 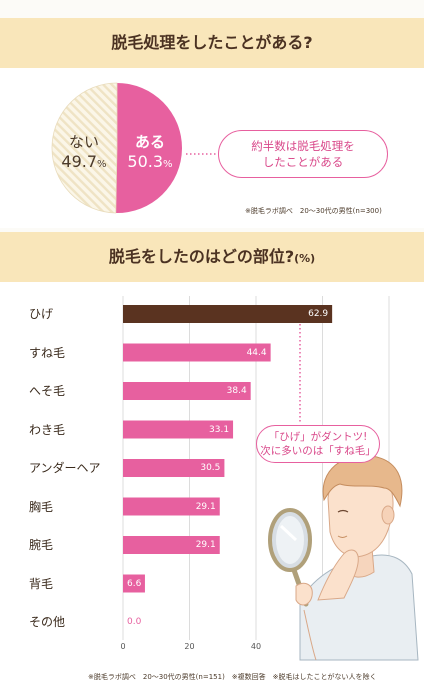 What do you see at coordinates (303, 162) in the screenshot?
I see `callout-half-line2: したことがある` at bounding box center [303, 162].